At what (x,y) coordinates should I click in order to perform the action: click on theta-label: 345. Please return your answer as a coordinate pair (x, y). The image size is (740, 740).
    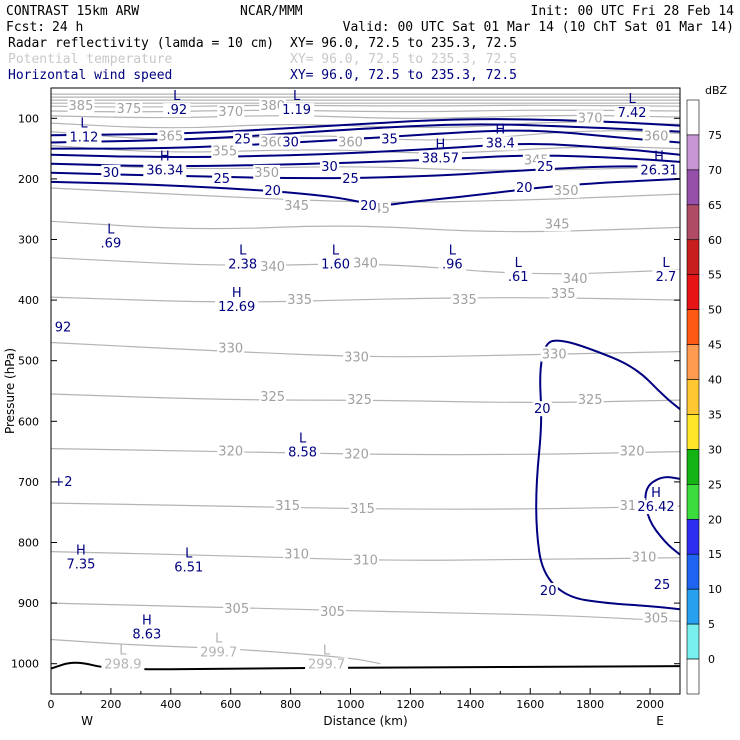
    Looking at the image, I should click on (557, 224).